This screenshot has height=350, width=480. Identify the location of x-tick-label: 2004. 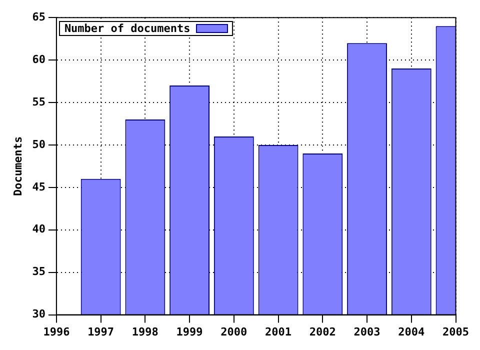
(412, 331).